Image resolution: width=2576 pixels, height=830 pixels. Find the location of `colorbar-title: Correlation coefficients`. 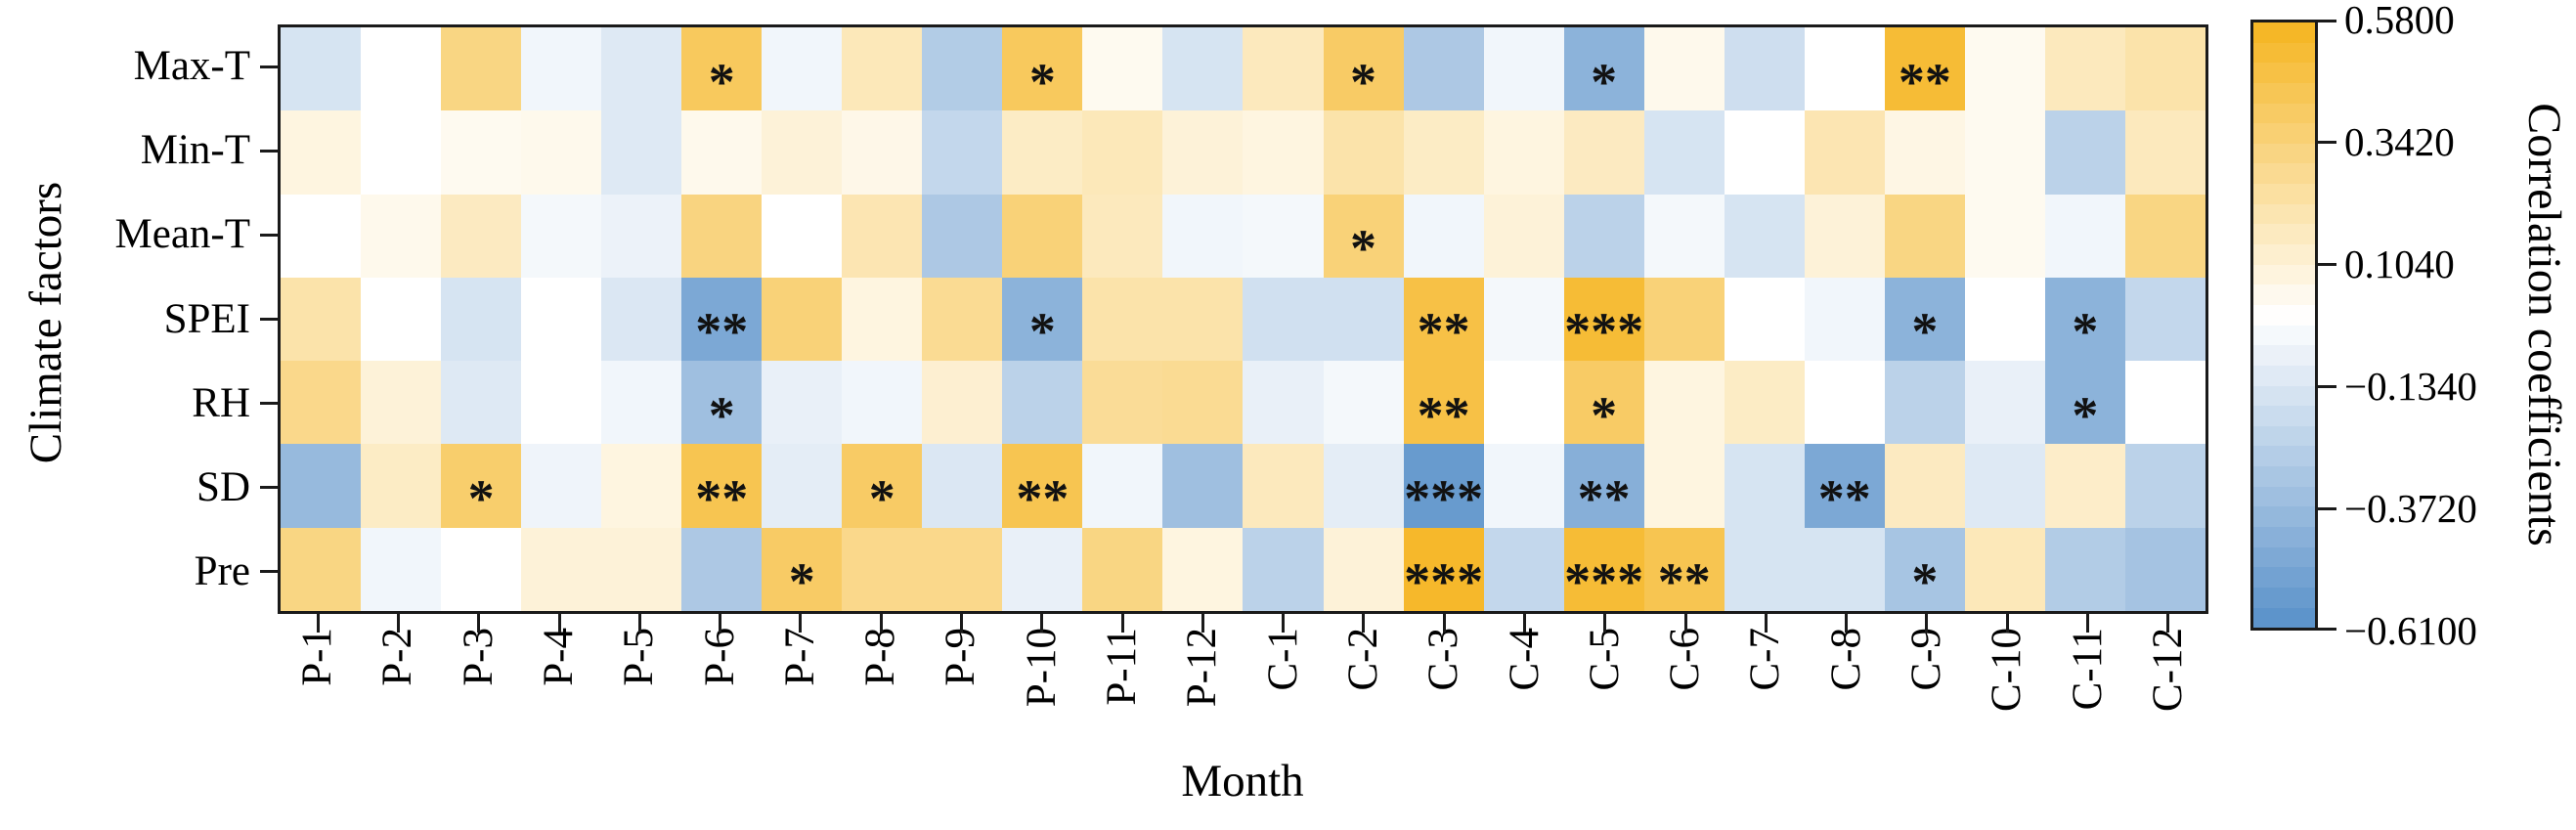

colorbar-title: Correlation coefficients is located at coordinates (2544, 324).